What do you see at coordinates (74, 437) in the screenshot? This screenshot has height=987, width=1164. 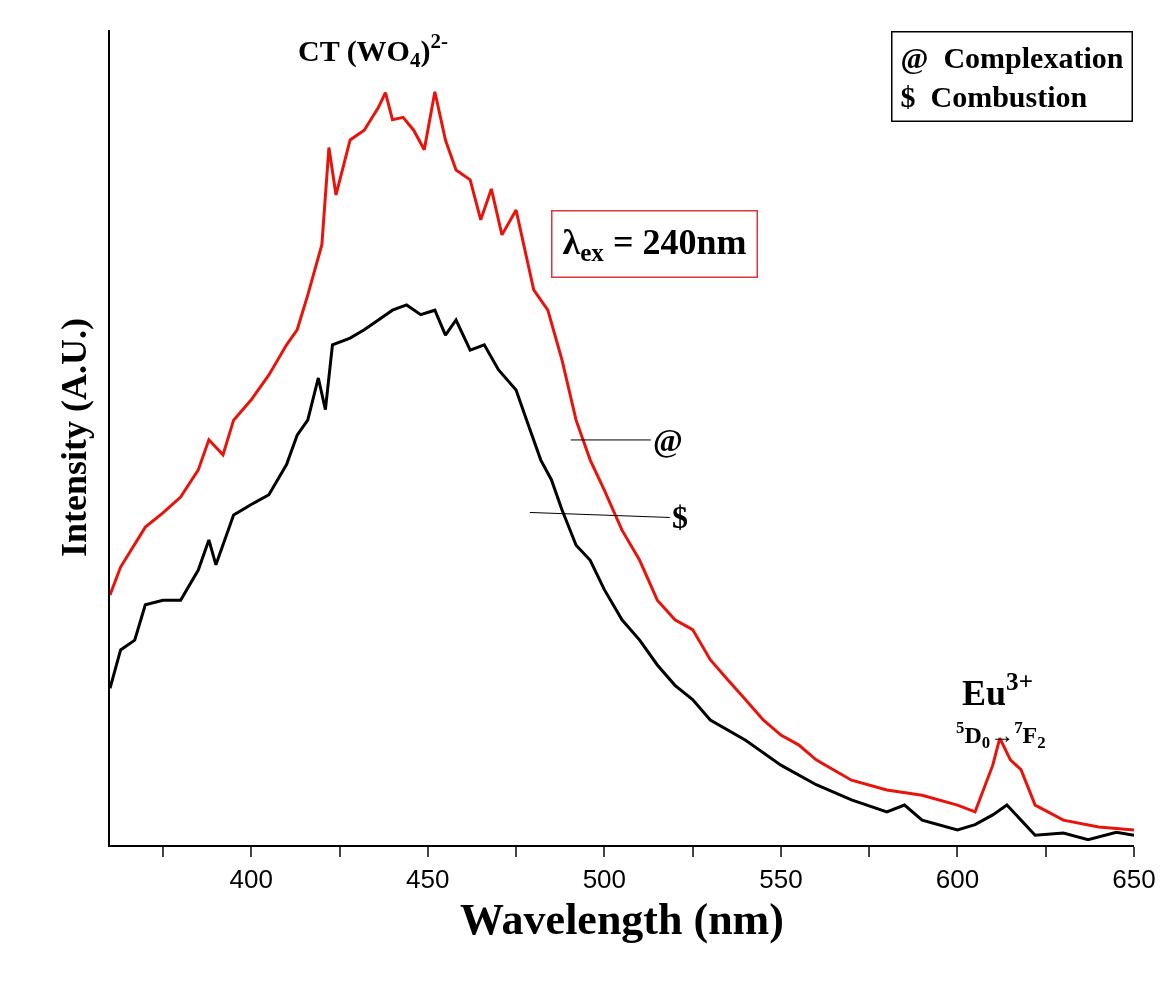 I see `y-axis-title: Intensity (A.U.)` at bounding box center [74, 437].